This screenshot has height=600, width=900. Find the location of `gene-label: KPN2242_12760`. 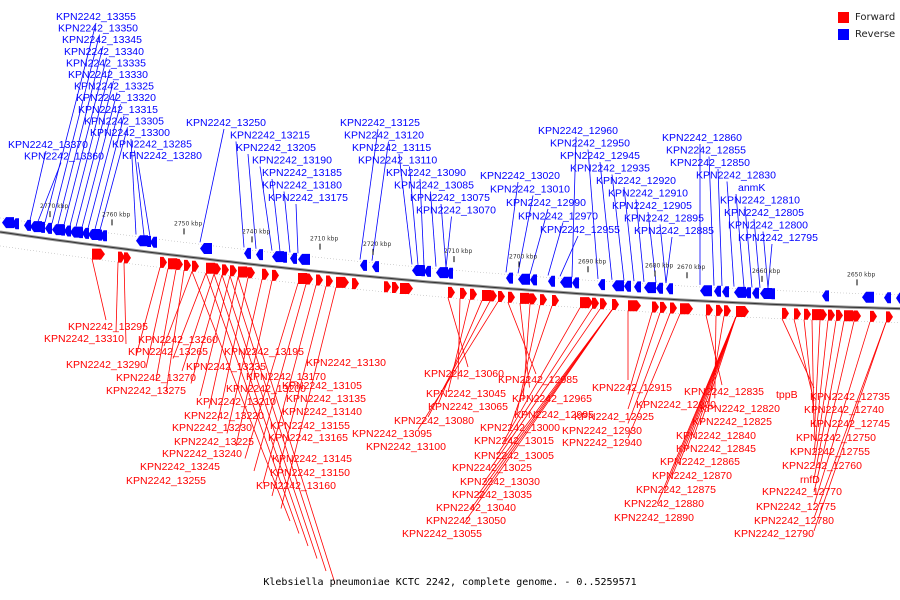

gene-label: KPN2242_12760 is located at coordinates (822, 466).